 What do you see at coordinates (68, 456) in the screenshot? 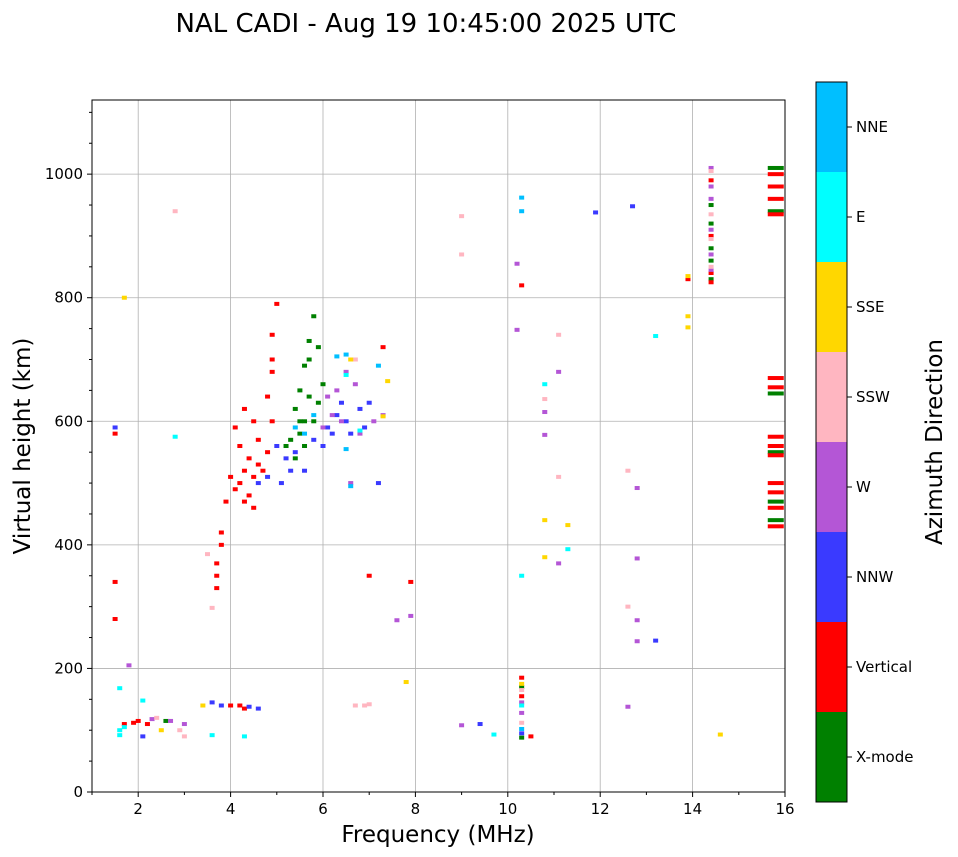
I see `y-axis-ticks: 0 200 400 600 800 1000` at bounding box center [68, 456].